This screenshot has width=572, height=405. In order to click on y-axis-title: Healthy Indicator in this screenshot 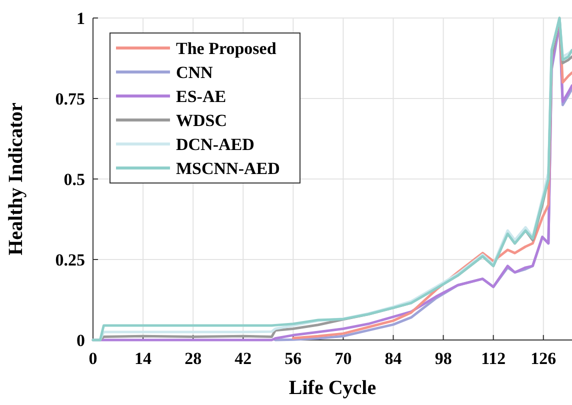, I will do `click(16, 179)`.